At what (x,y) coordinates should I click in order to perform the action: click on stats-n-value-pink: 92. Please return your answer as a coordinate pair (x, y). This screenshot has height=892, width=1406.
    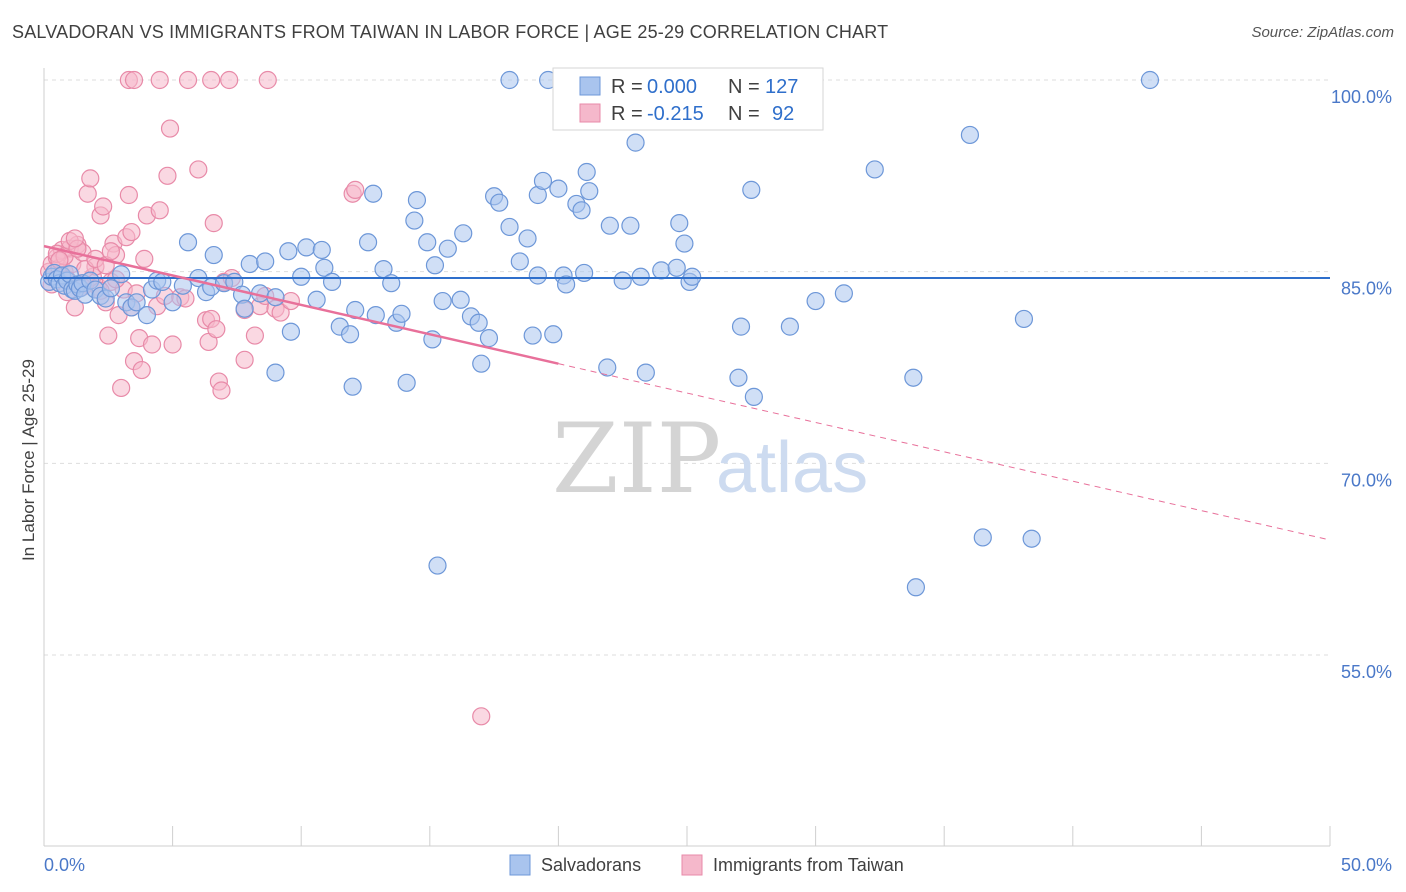
    Looking at the image, I should click on (783, 114).